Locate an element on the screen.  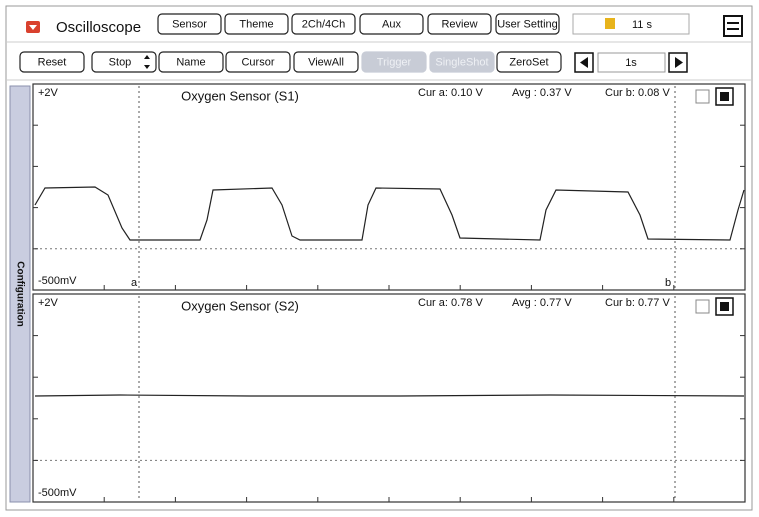
header-button: Review is located at coordinates (459, 24).